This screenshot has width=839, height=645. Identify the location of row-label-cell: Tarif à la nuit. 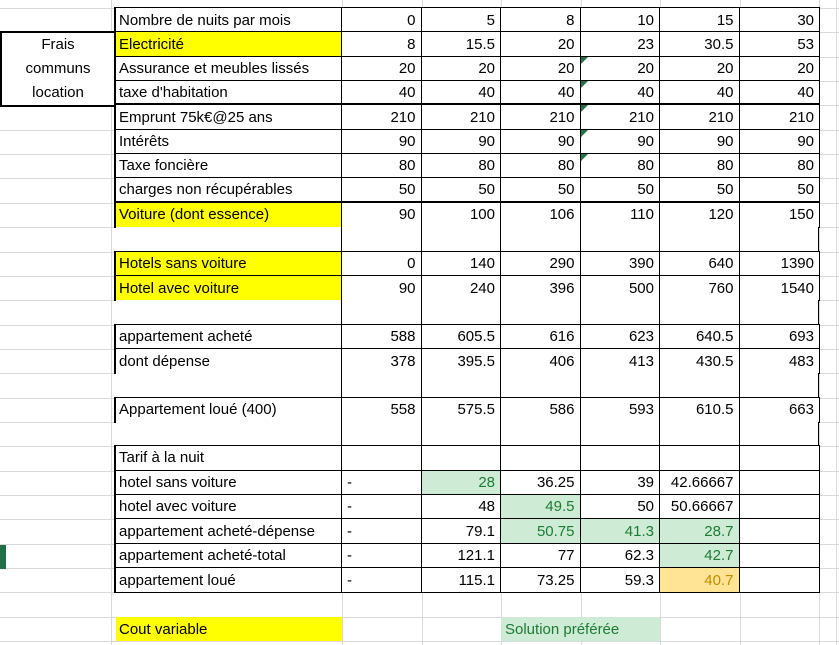
(229, 458).